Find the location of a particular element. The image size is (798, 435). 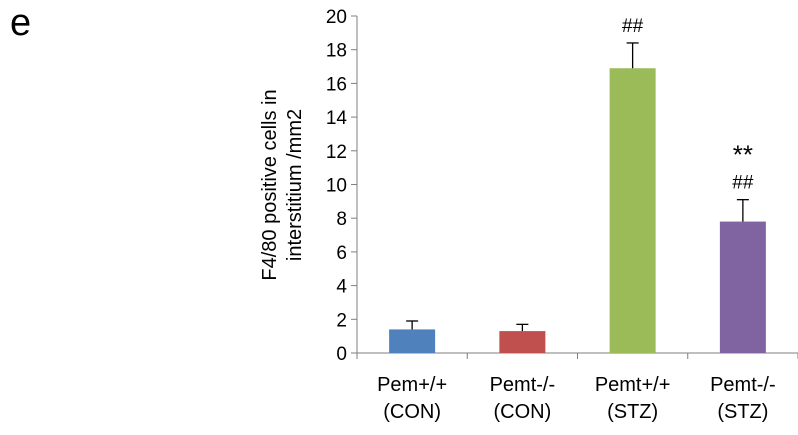

y-tick-label: 6 is located at coordinates (341, 253).